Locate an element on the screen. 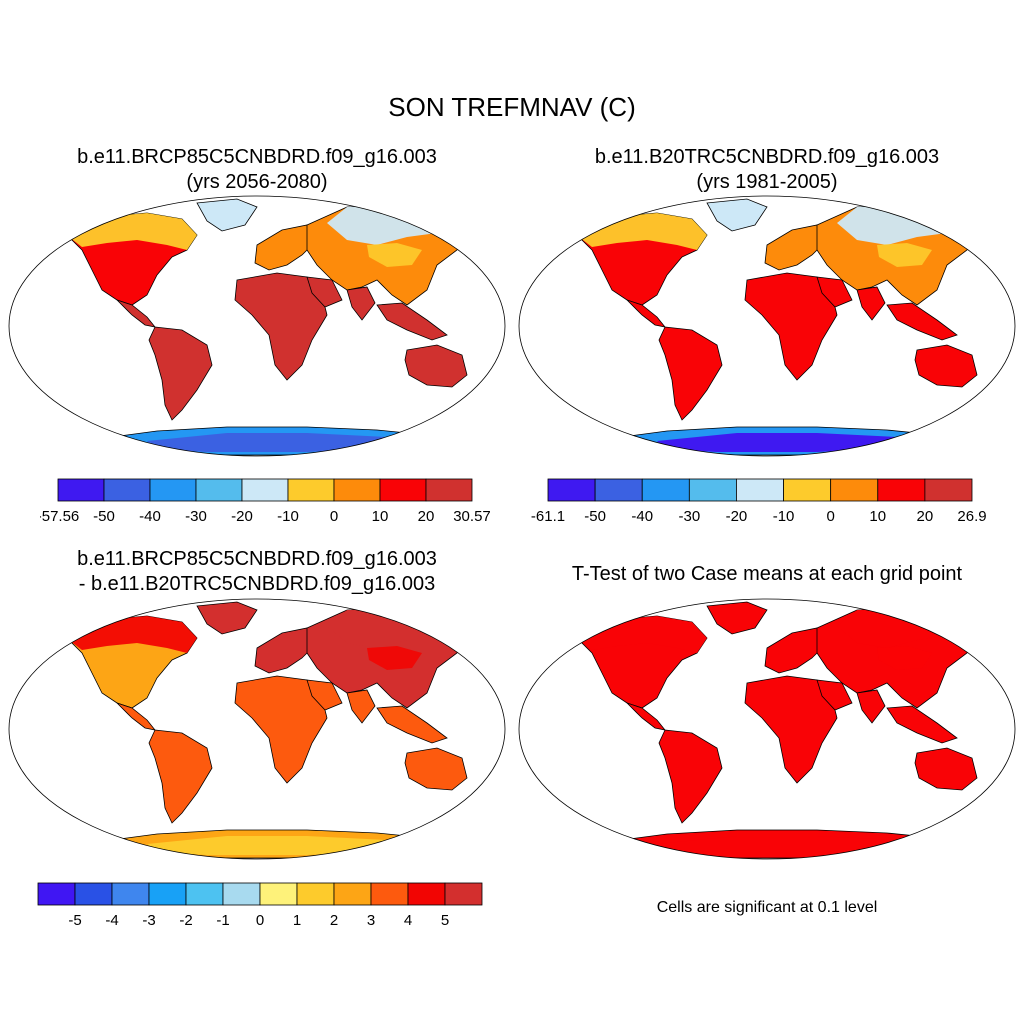 This screenshot has height=1024, width=1024. figure-title: SON TREFMNAV (C) is located at coordinates (512, 107).